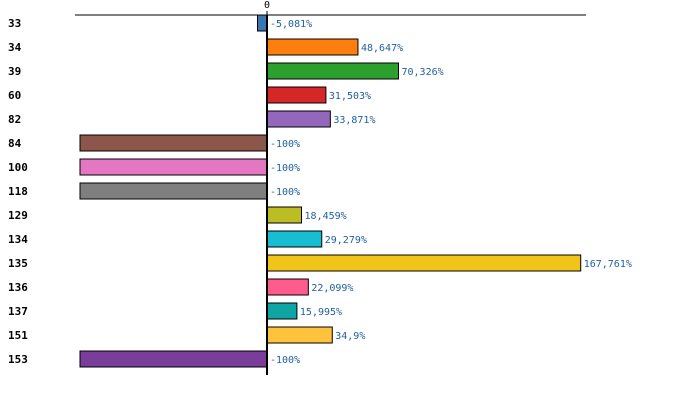 Image resolution: width=700 pixels, height=405 pixels. I want to click on category-label: 84, so click(15, 143).